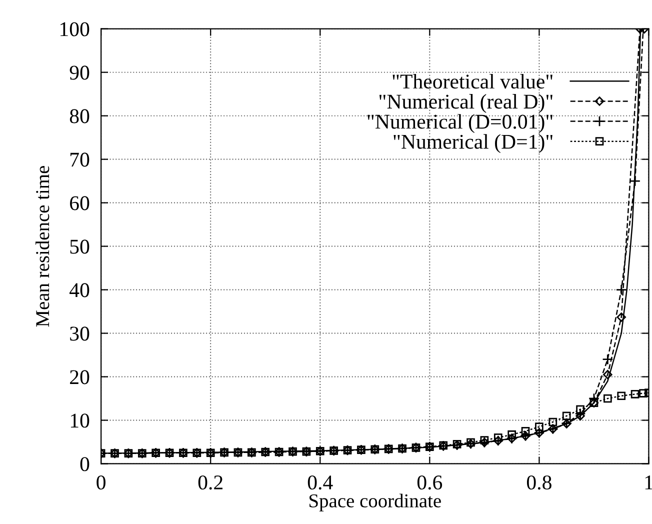  What do you see at coordinates (320, 482) in the screenshot?
I see `x-tick-label: 0.4` at bounding box center [320, 482].